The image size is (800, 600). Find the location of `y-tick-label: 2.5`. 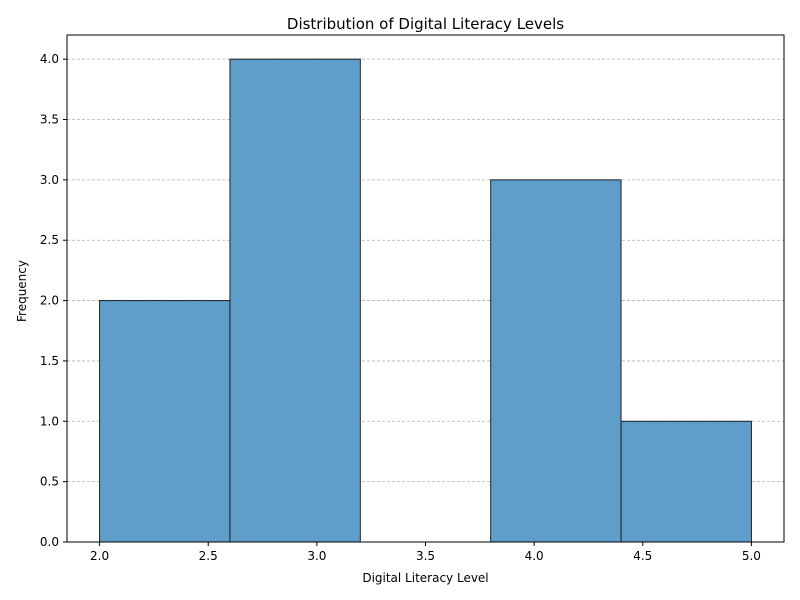

y-tick-label: 2.5 is located at coordinates (49, 240).